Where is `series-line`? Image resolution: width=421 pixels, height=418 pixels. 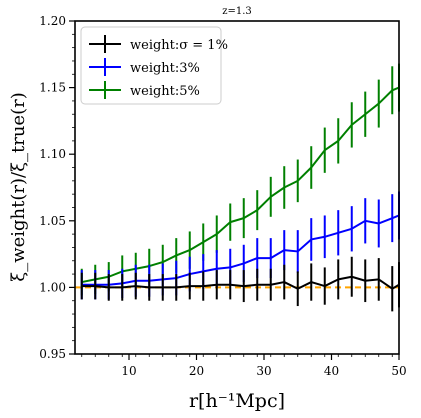 series-line is located at coordinates (240, 282).